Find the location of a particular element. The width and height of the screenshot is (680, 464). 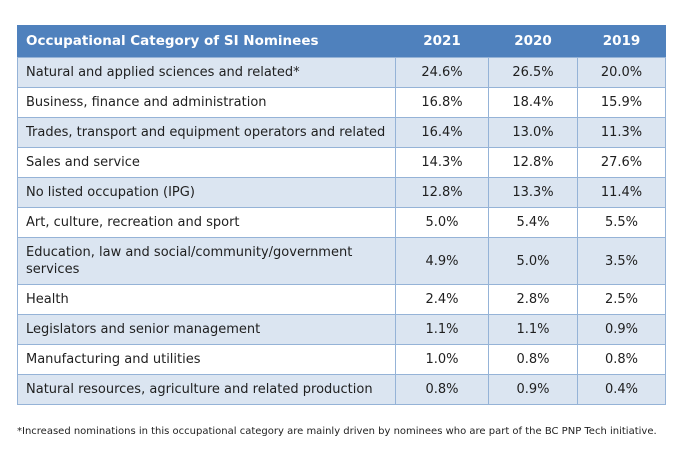

value-cell: 0.4% is located at coordinates (621, 389).